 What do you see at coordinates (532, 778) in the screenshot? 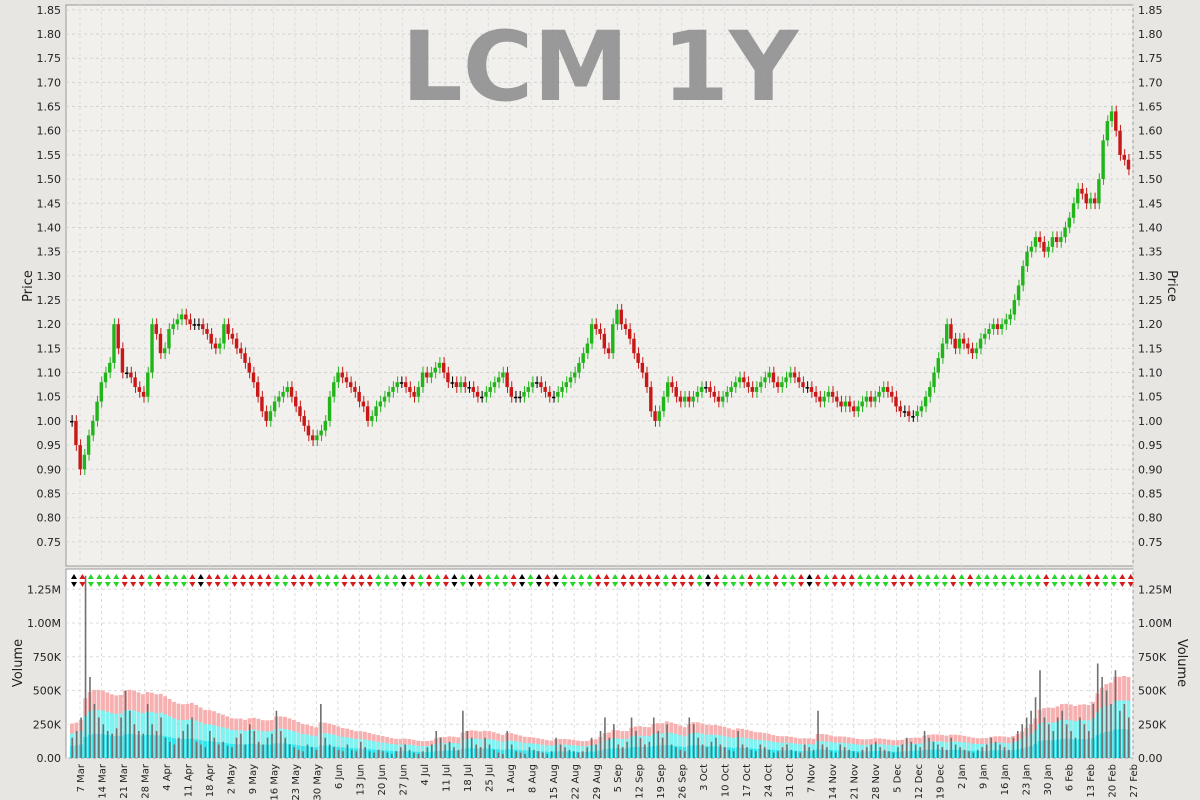
I see `date-tick-label: 8 Aug` at bounding box center [532, 778].